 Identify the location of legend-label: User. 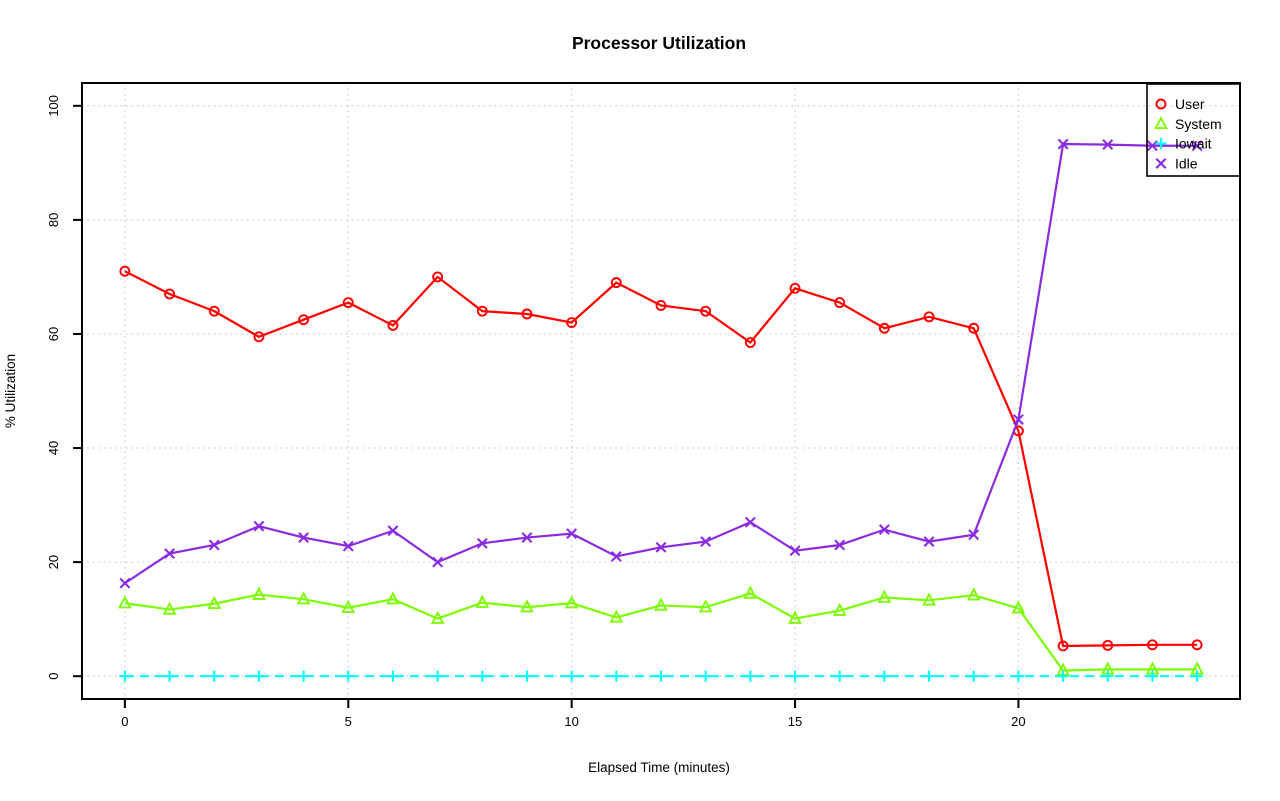
(1190, 104).